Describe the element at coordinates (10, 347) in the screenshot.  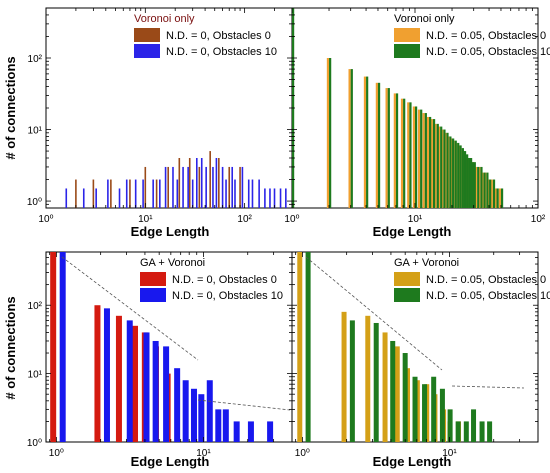
I see `y-axis-label-bottom: # of connections` at that location.